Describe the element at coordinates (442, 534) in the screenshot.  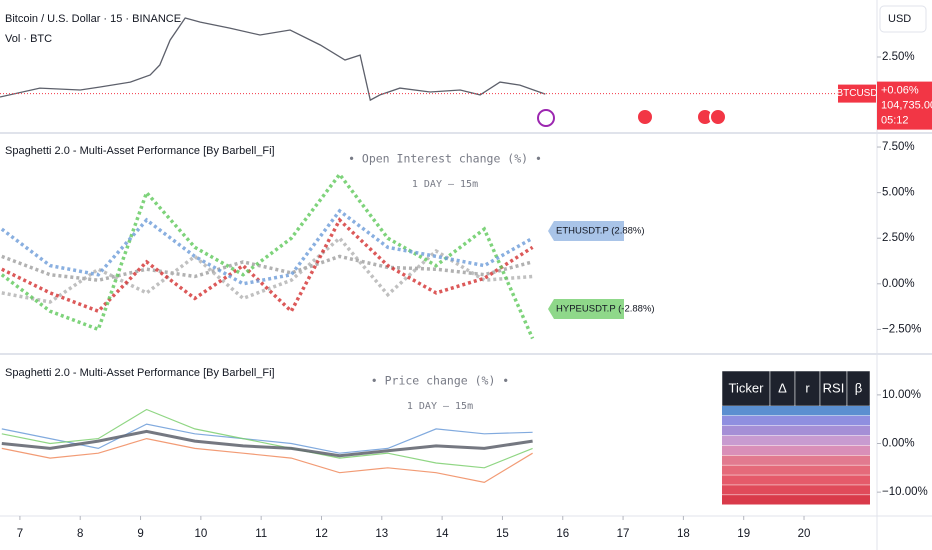
I see `x-tick-label: 14` at that location.